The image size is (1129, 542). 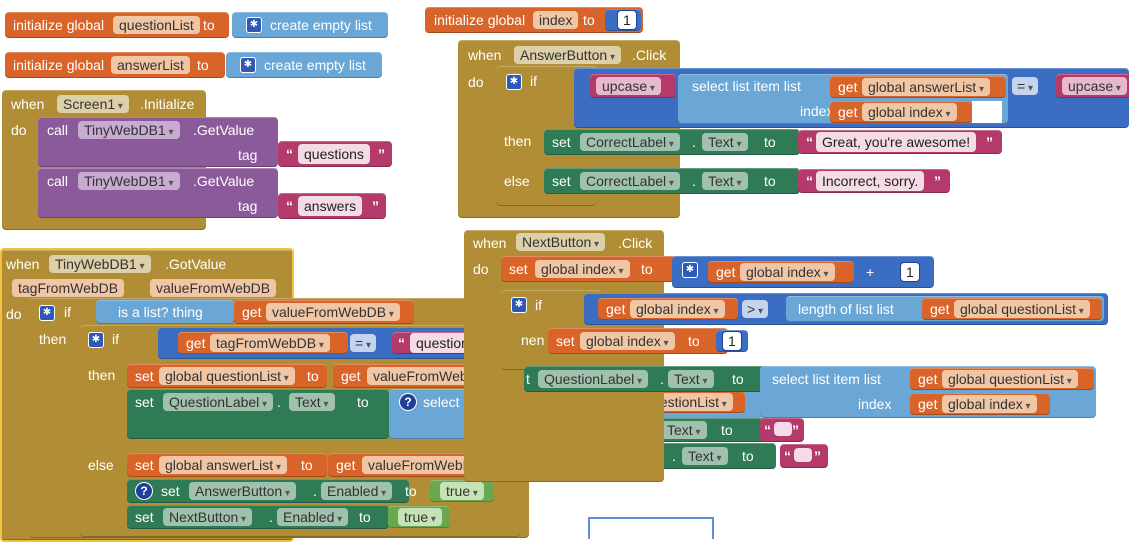 I want to click on init-question-list-block: initialize global questionList to, so click(x=117, y=25).